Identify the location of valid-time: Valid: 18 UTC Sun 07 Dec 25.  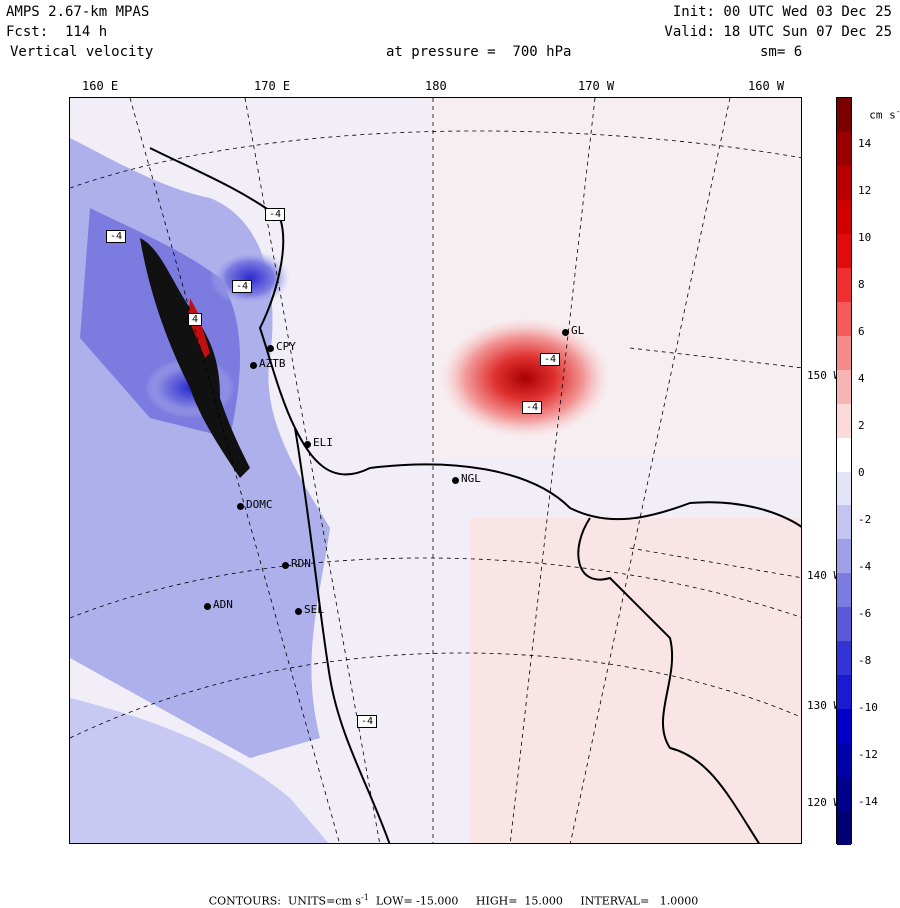
(778, 32).